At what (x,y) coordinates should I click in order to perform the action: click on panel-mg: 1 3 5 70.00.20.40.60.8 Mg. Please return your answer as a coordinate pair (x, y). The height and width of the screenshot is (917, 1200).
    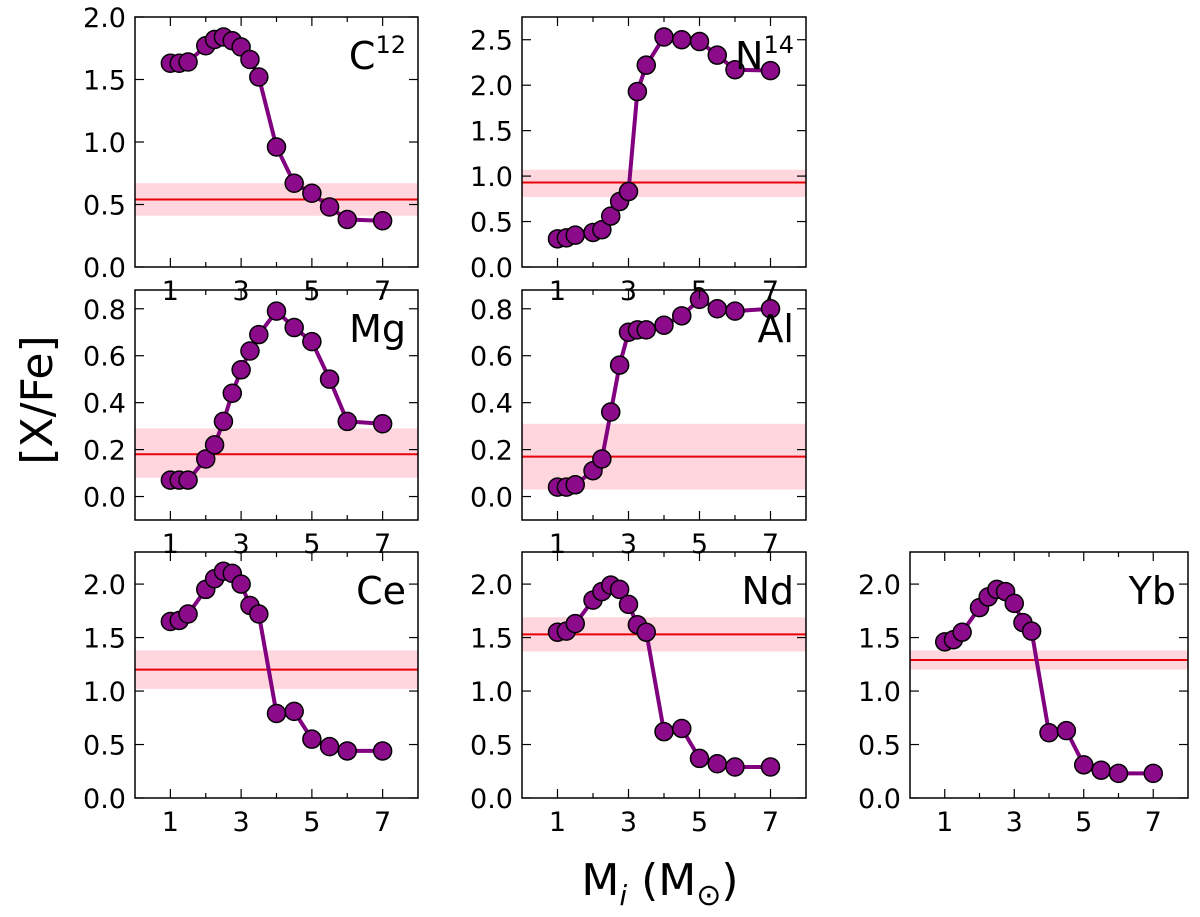
    Looking at the image, I should click on (251, 424).